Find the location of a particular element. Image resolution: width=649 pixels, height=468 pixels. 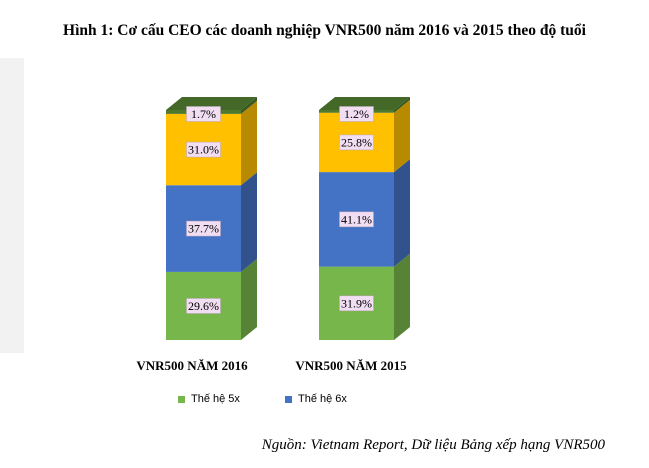

data-label-1-1: 41.1% is located at coordinates (356, 219).